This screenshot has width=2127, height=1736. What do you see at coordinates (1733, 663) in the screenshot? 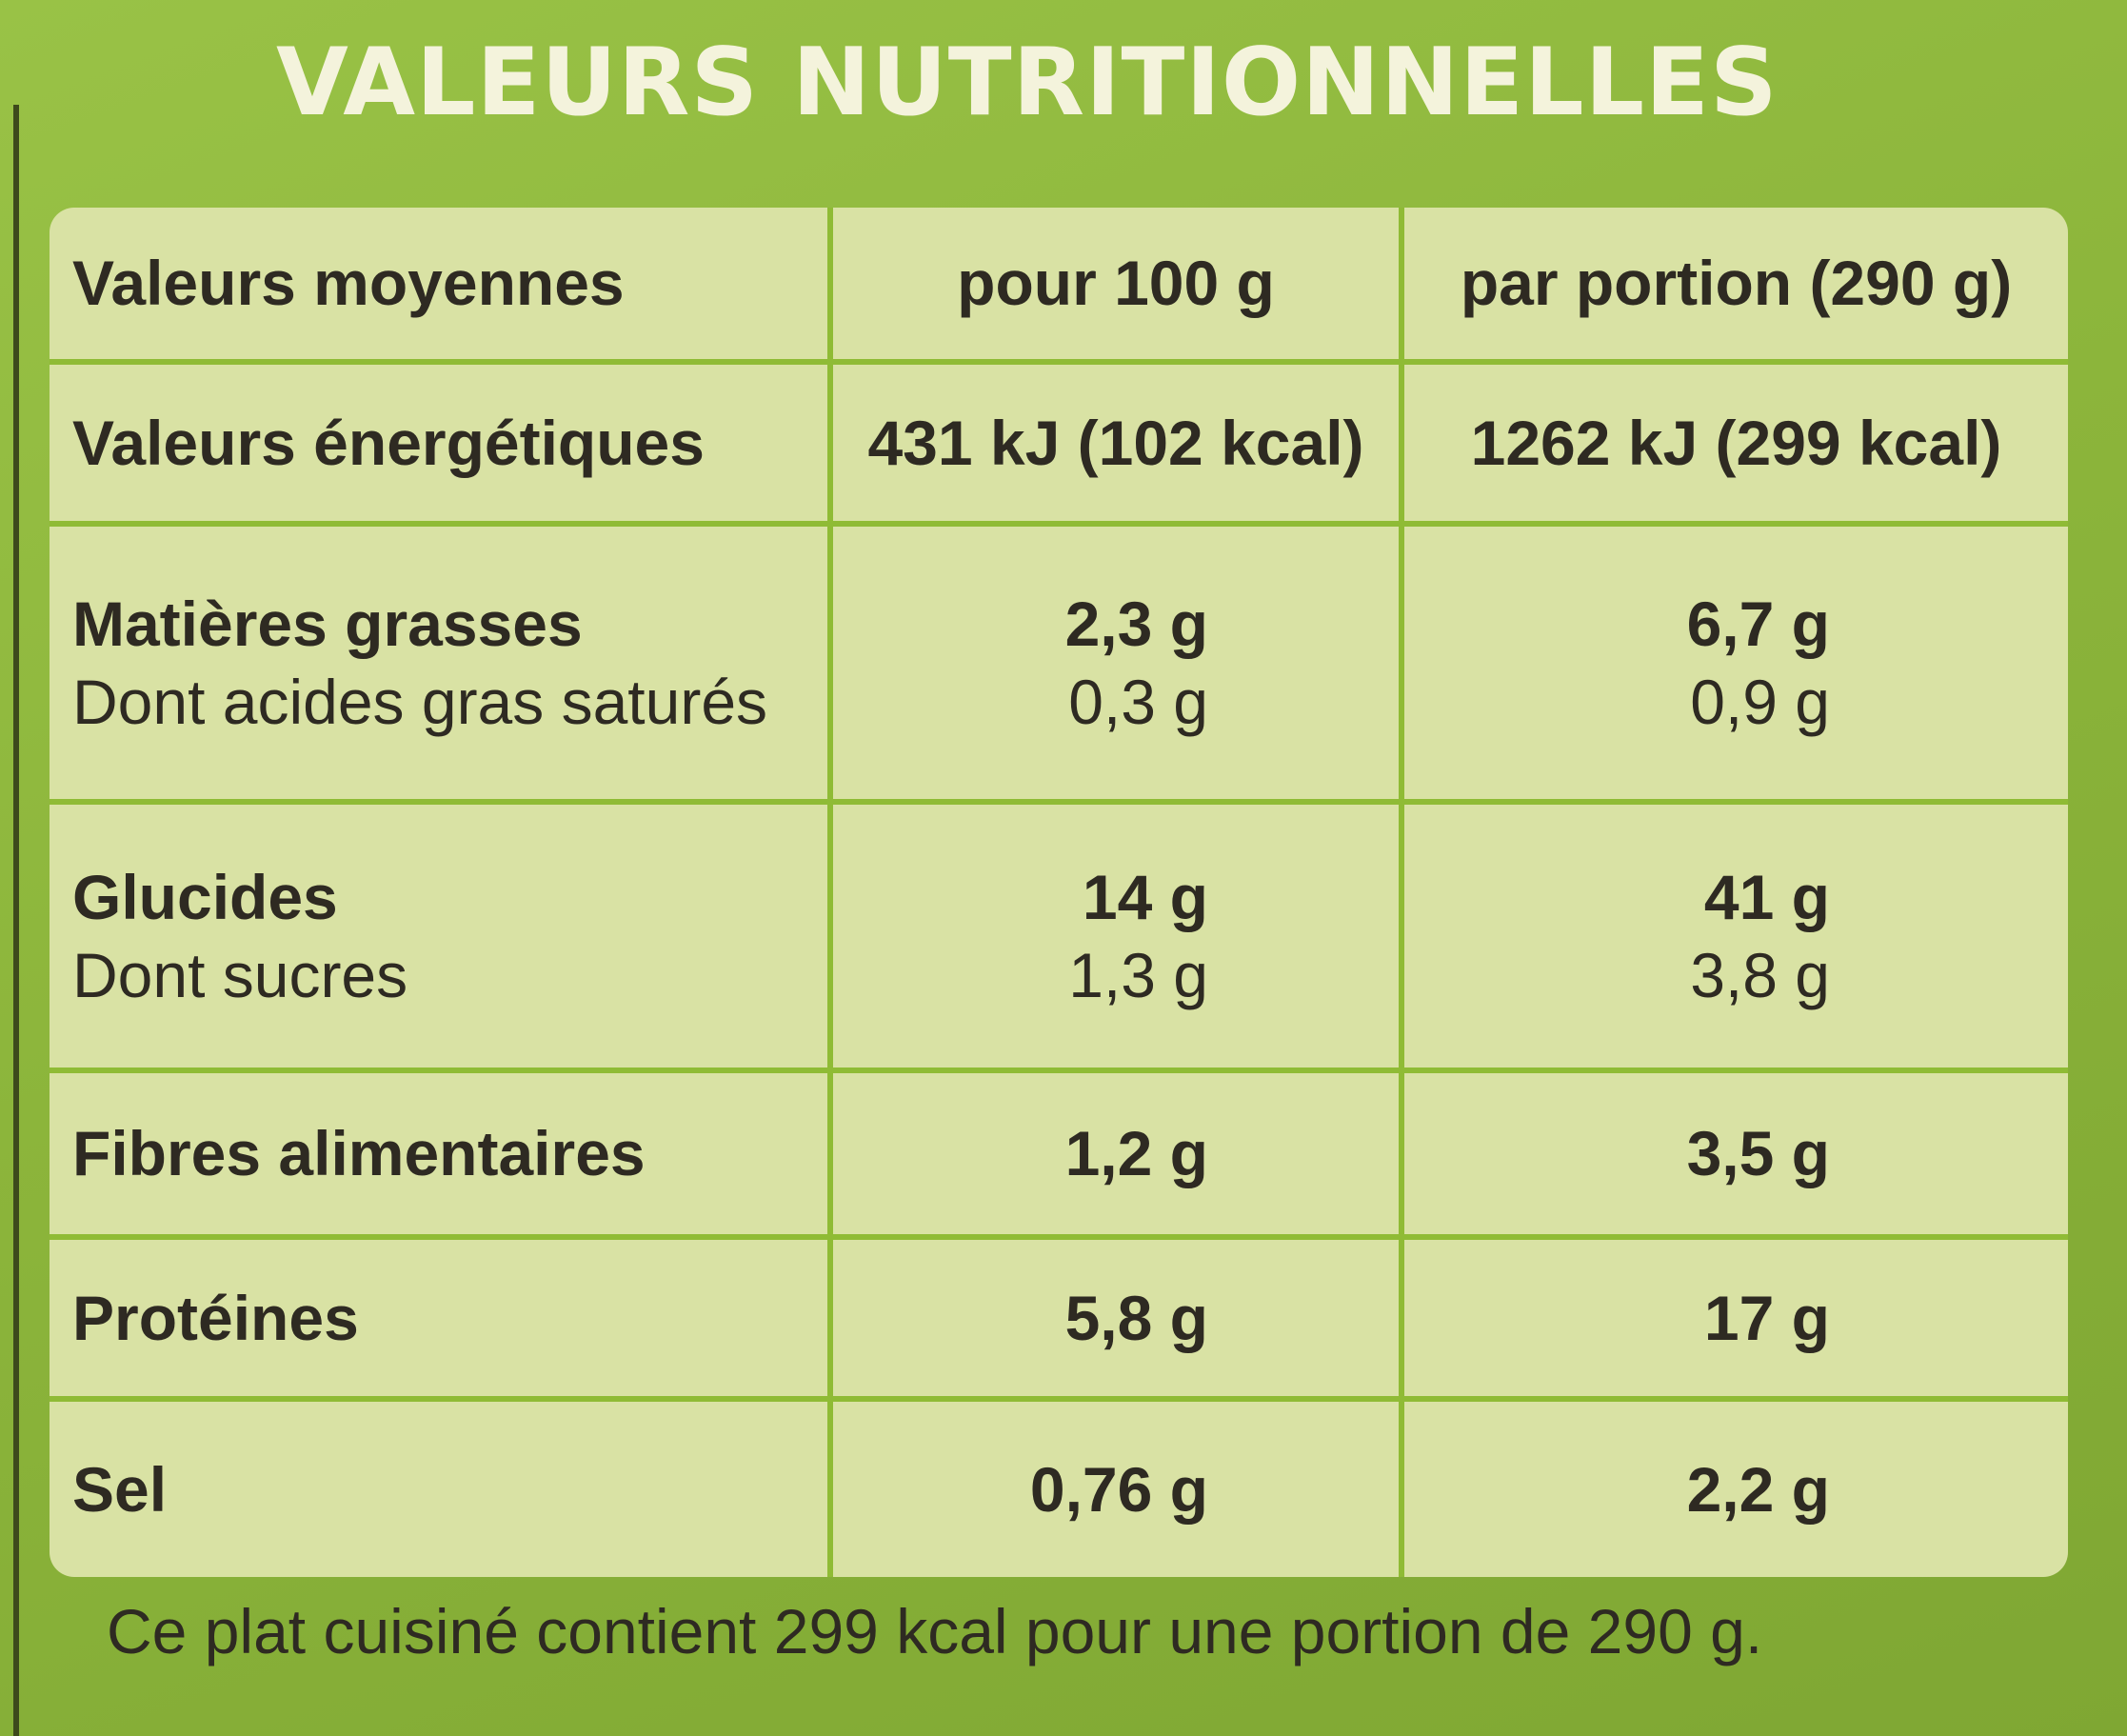
I see `fat-per-portion: 6,7 g 0,9 g` at bounding box center [1733, 663].